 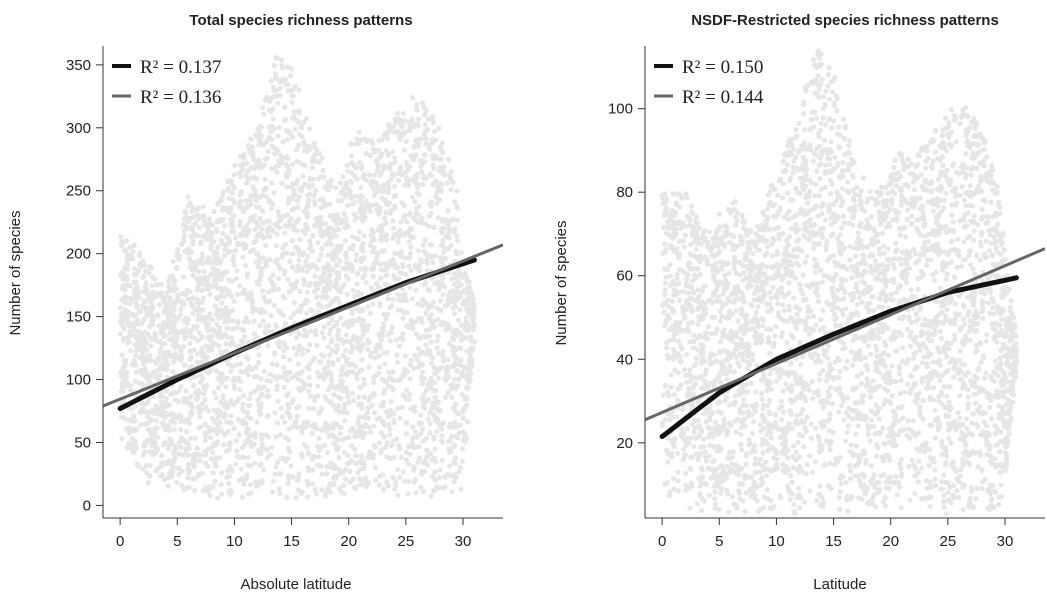 I want to click on chart-left-y-tick-label: 50, so click(x=82, y=442).